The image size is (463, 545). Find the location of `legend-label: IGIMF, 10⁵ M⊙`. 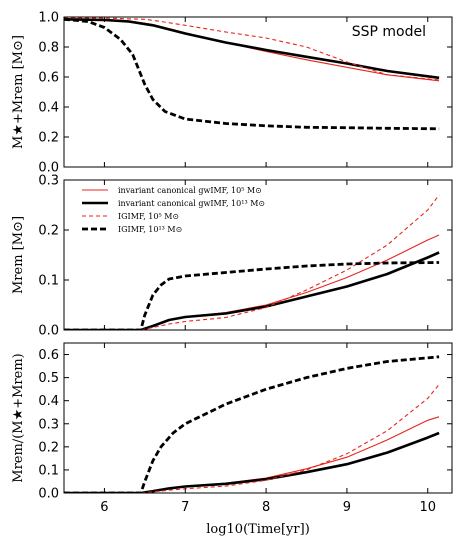

legend-label: IGIMF, 10⁵ M⊙ is located at coordinates (148, 216).